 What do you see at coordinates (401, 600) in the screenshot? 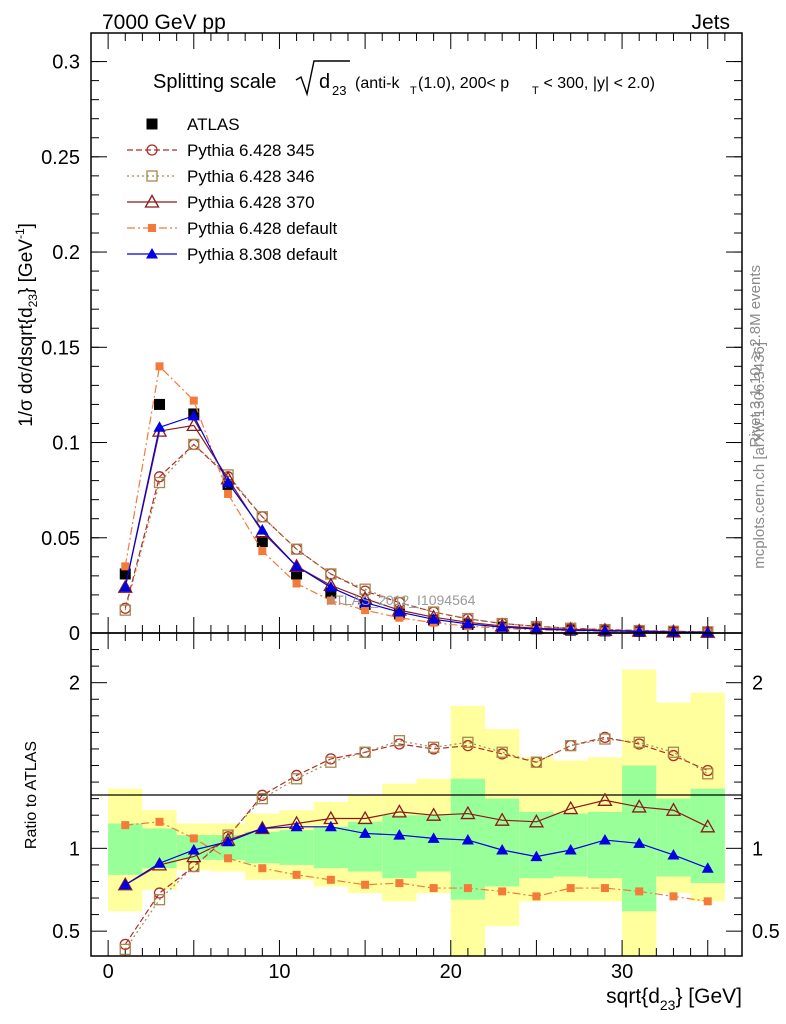
I see `analysis-watermark: ATLAS_2012_I1094564` at bounding box center [401, 600].